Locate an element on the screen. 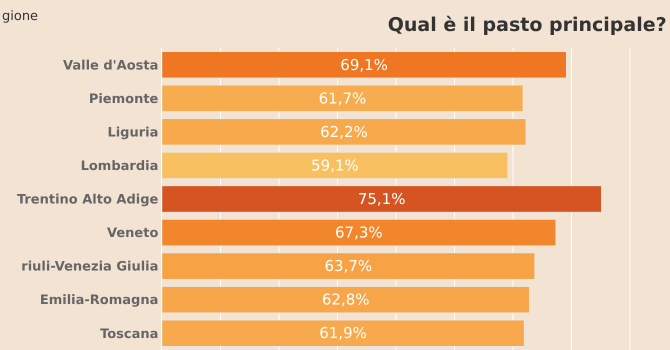 The width and height of the screenshot is (670, 350). data-label: 61,9% is located at coordinates (343, 333).